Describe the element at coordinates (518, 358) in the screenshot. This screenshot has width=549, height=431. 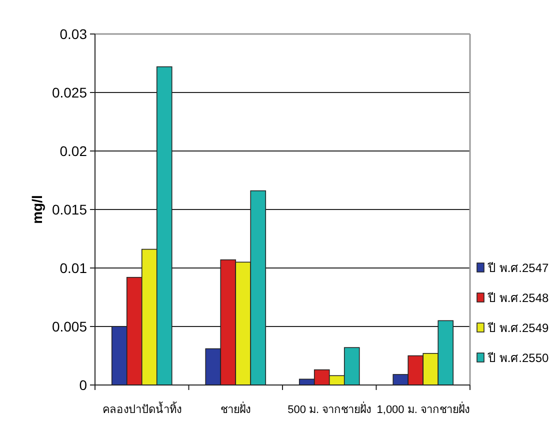
I see `legend-label: ปี พ.ศ.2550` at that location.